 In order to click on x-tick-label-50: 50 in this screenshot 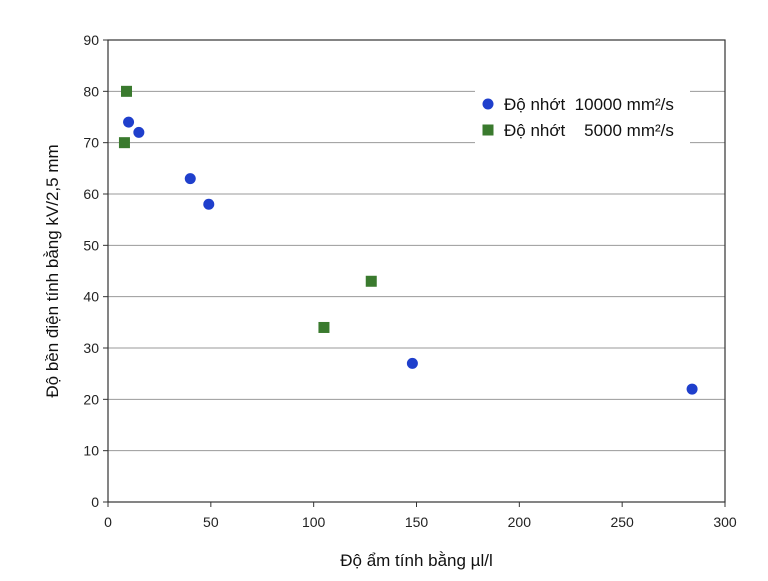, I will do `click(211, 522)`.